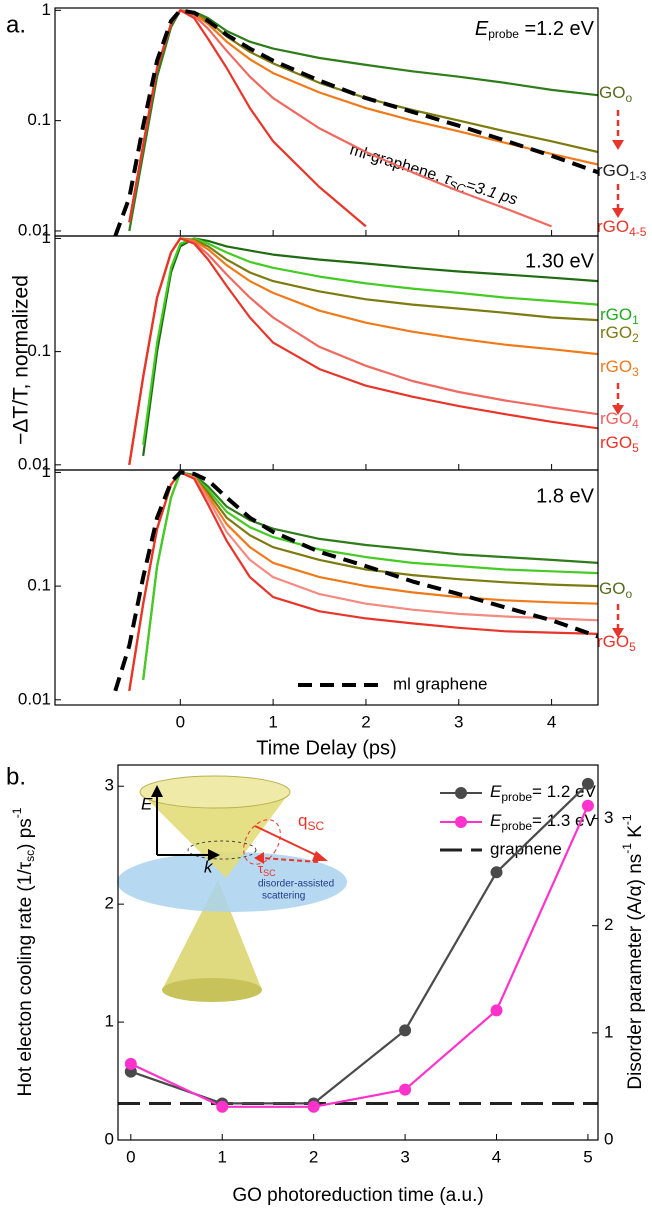 This screenshot has height=1214, width=652. What do you see at coordinates (560, 261) in the screenshot?
I see `energy-label: 1.30 eV` at bounding box center [560, 261].